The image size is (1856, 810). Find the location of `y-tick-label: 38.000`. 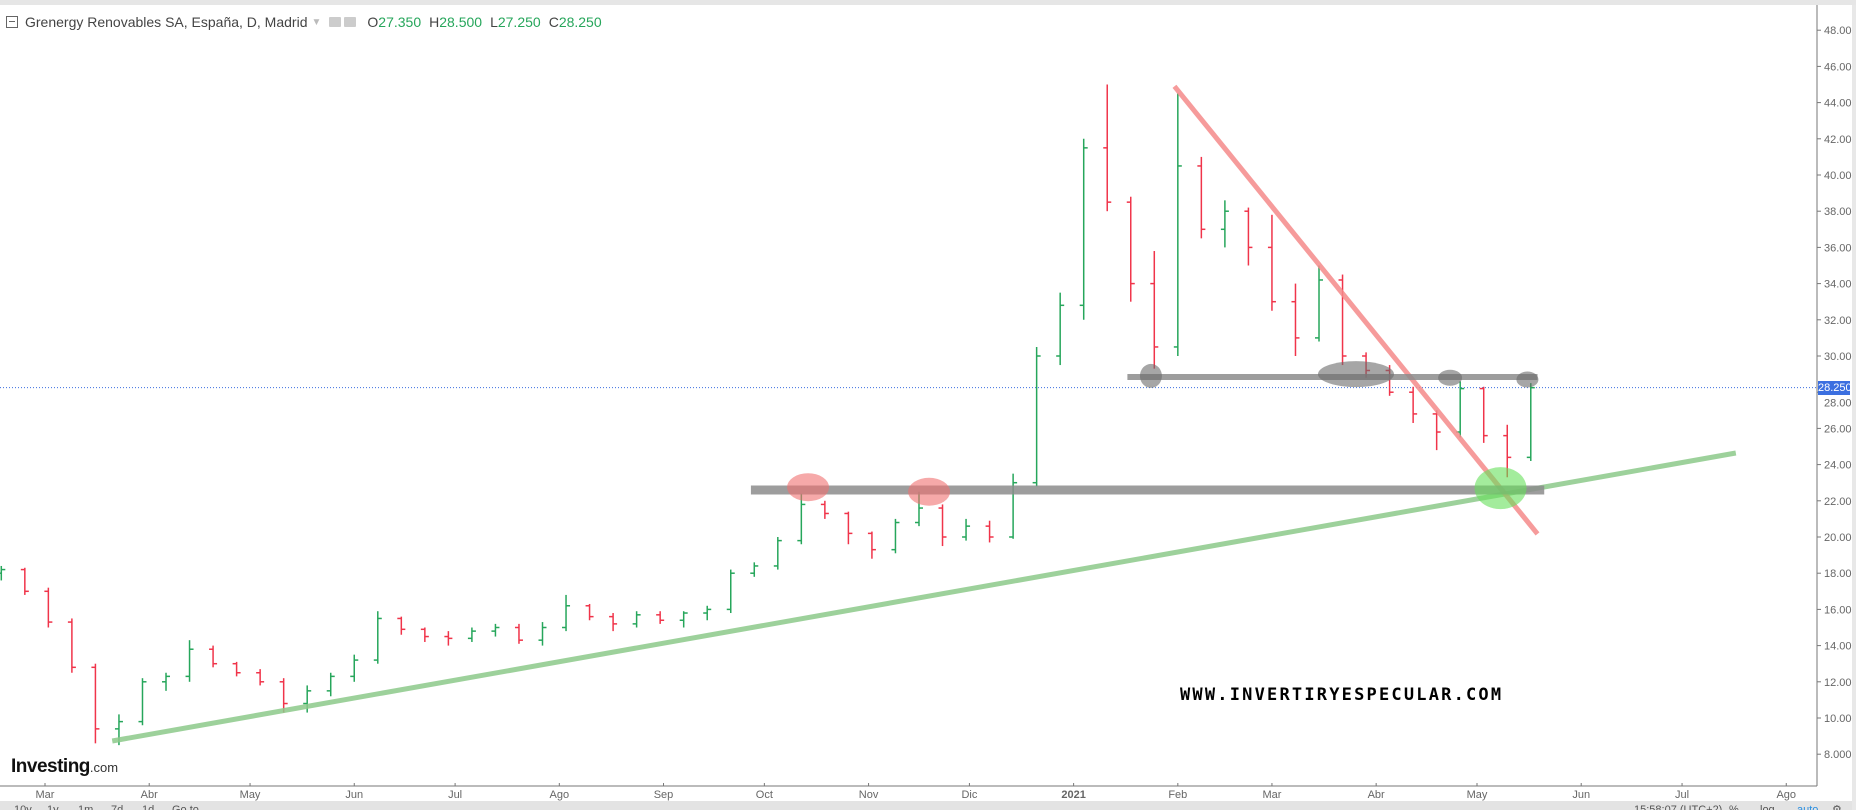

y-tick-label: 38.000 is located at coordinates (1840, 212).